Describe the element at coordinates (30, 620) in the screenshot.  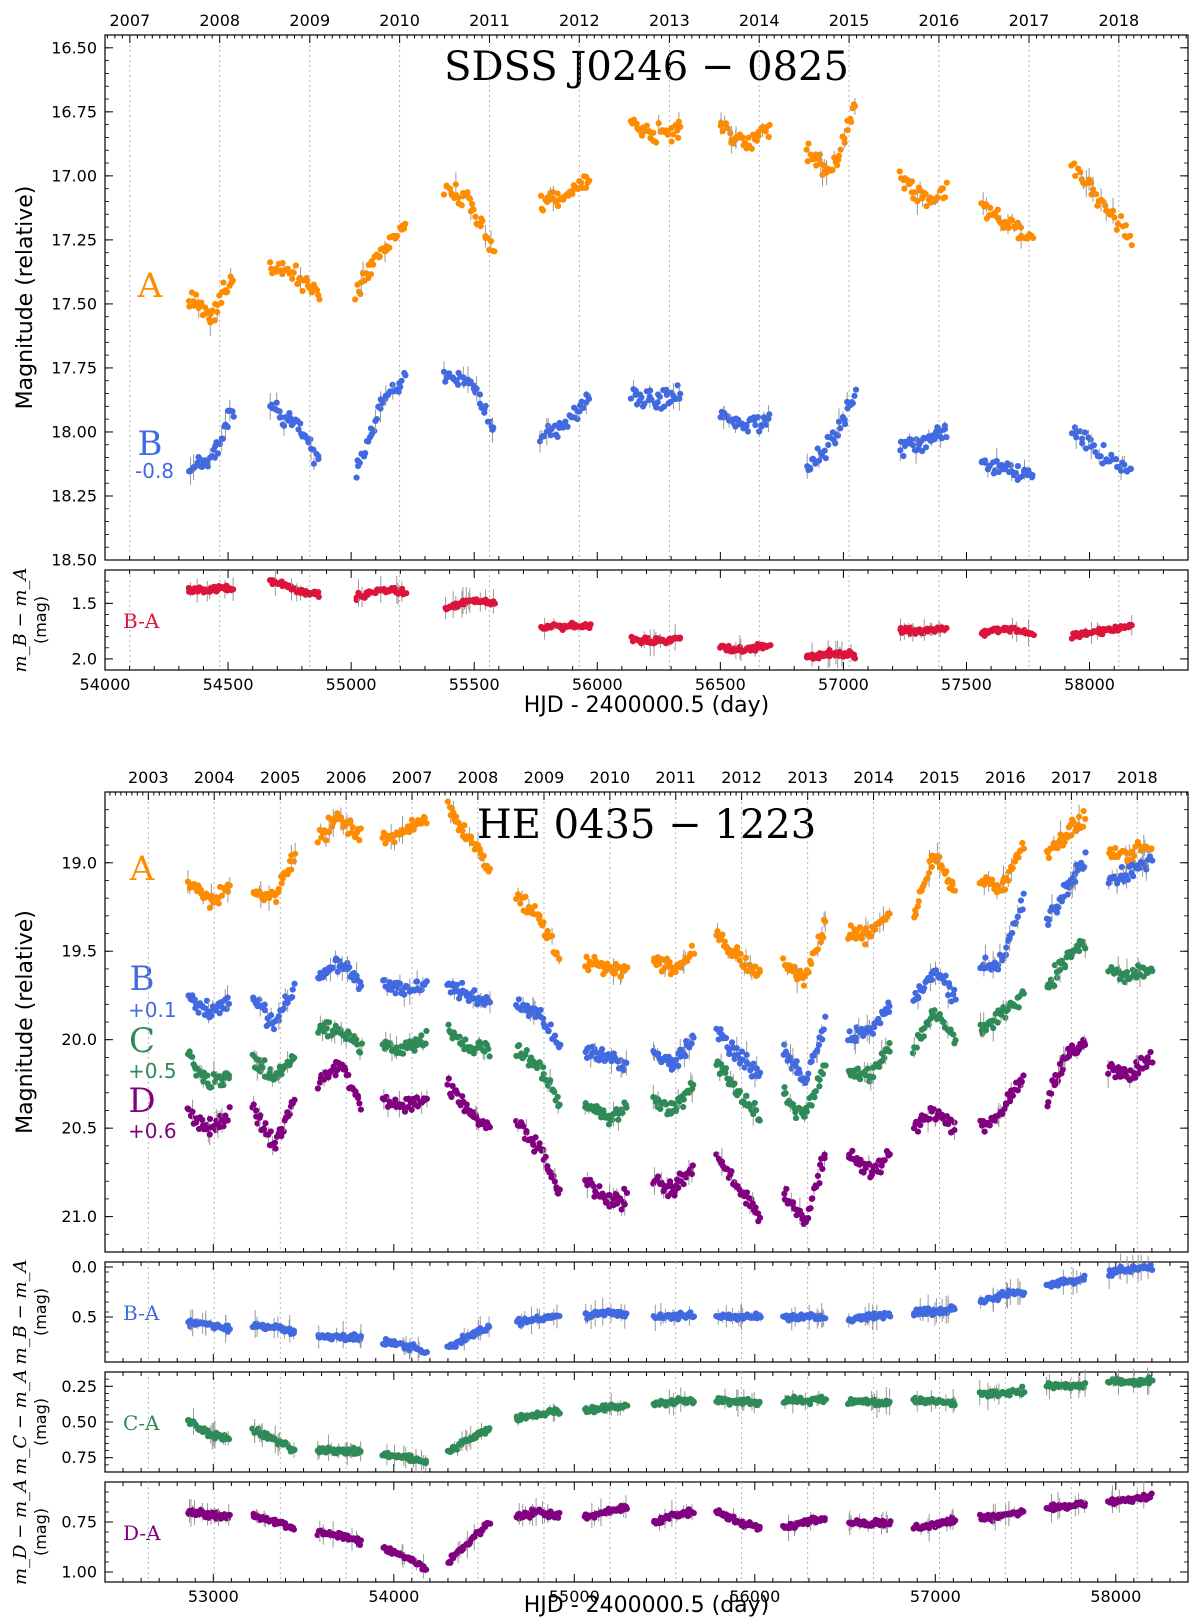
I see `difference-y-axis-label: m_B − m_A (mag)` at that location.